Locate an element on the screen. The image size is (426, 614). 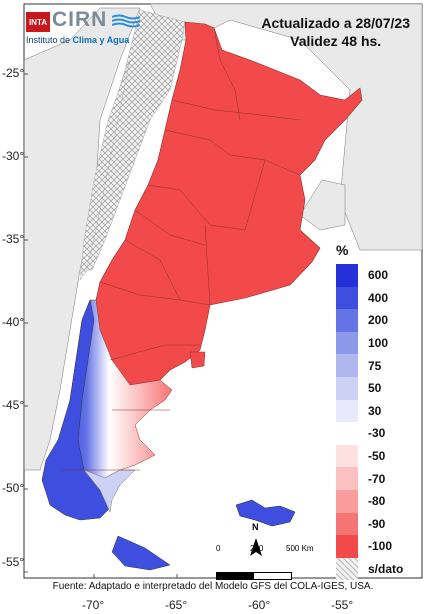
legend-item: -90 is located at coordinates (376, 524).